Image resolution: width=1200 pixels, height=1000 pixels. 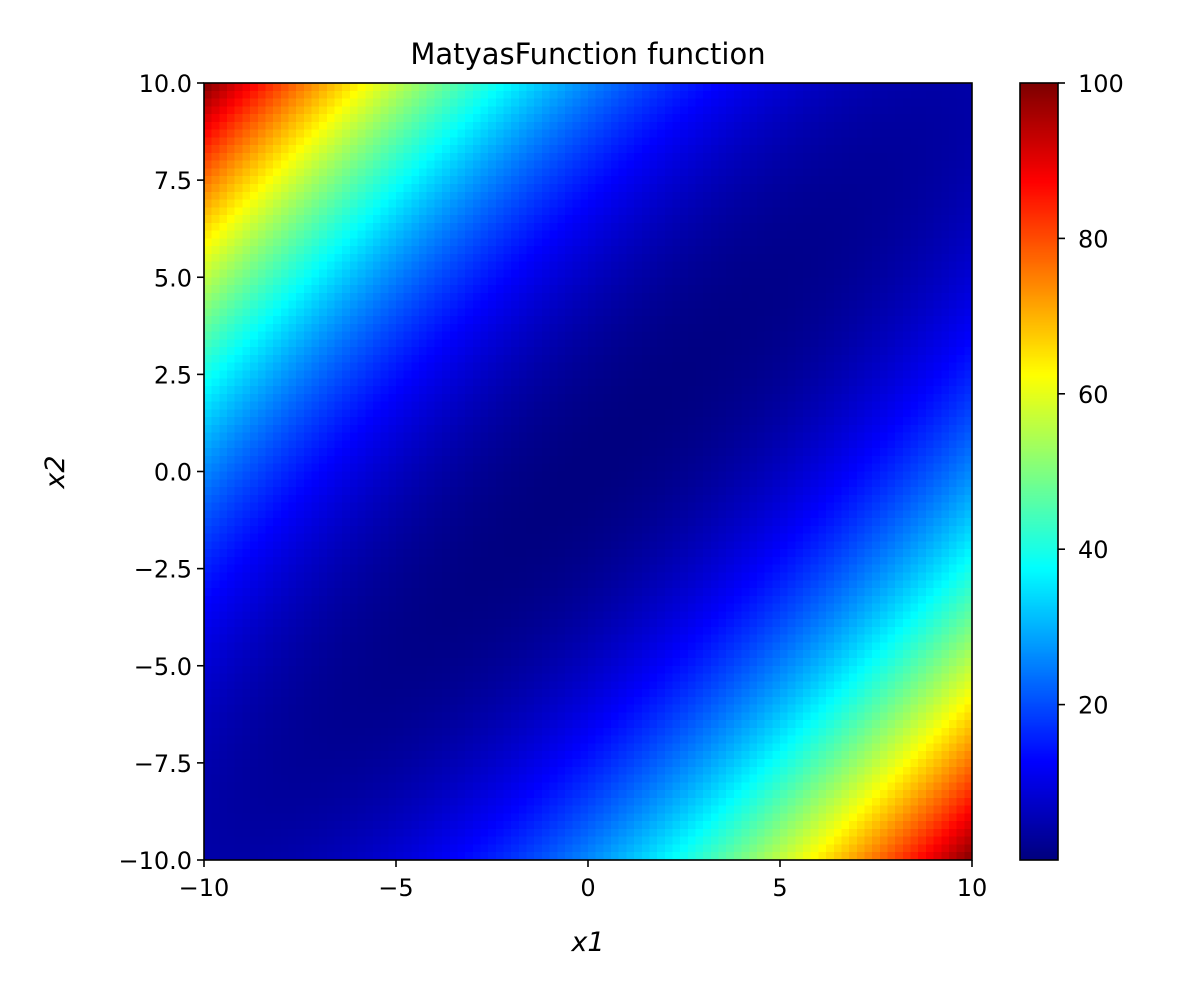 I want to click on y-tick-label: −5.0, so click(x=163, y=667).